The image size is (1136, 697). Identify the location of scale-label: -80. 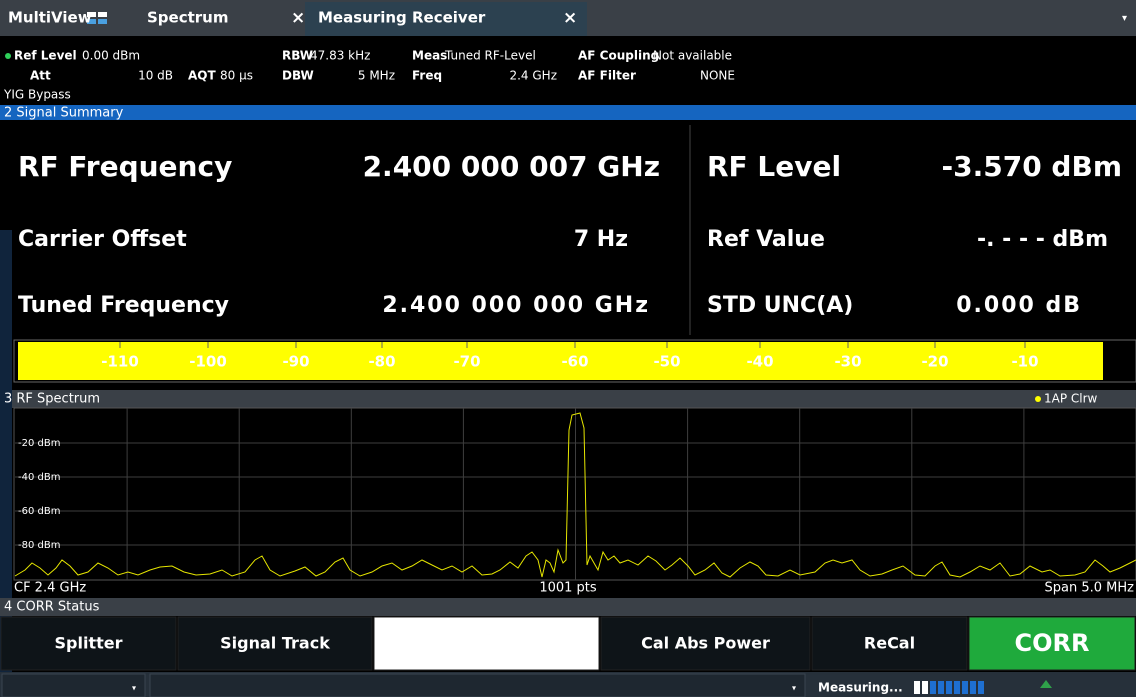
(381, 362).